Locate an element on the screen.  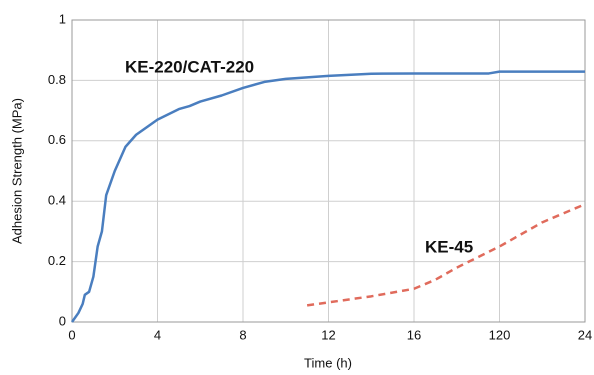
x-axis-label: Time (h) is located at coordinates (328, 362).